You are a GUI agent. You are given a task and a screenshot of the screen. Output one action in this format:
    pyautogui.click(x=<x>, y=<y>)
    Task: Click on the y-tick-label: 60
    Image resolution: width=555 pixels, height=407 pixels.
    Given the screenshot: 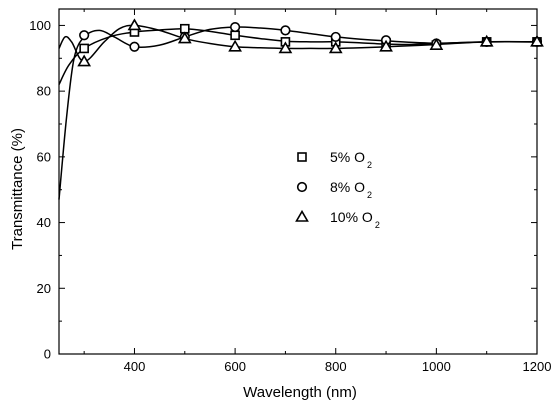 What is the action you would take?
    pyautogui.click(x=44, y=156)
    